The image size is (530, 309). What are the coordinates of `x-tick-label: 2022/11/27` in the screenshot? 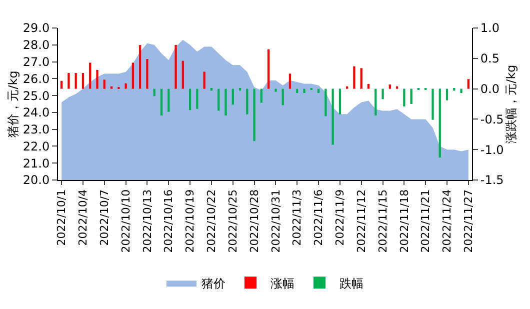 It's located at (469, 221).